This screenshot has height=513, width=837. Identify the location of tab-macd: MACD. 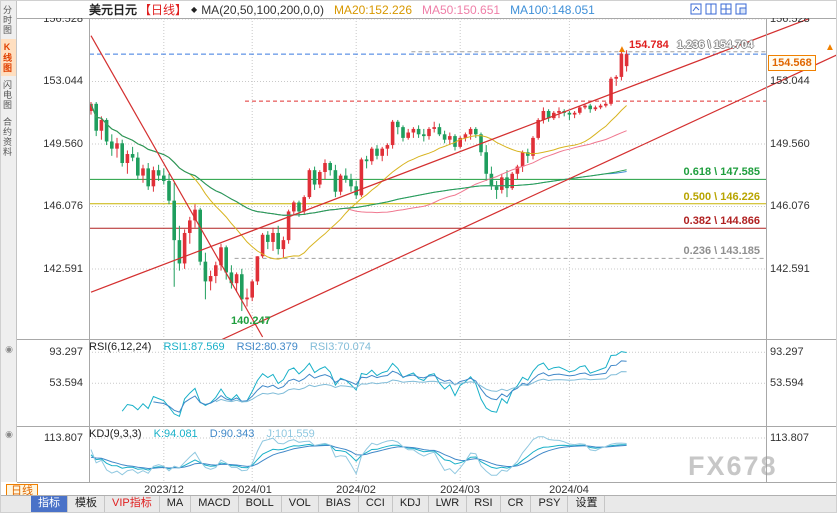
(215, 504).